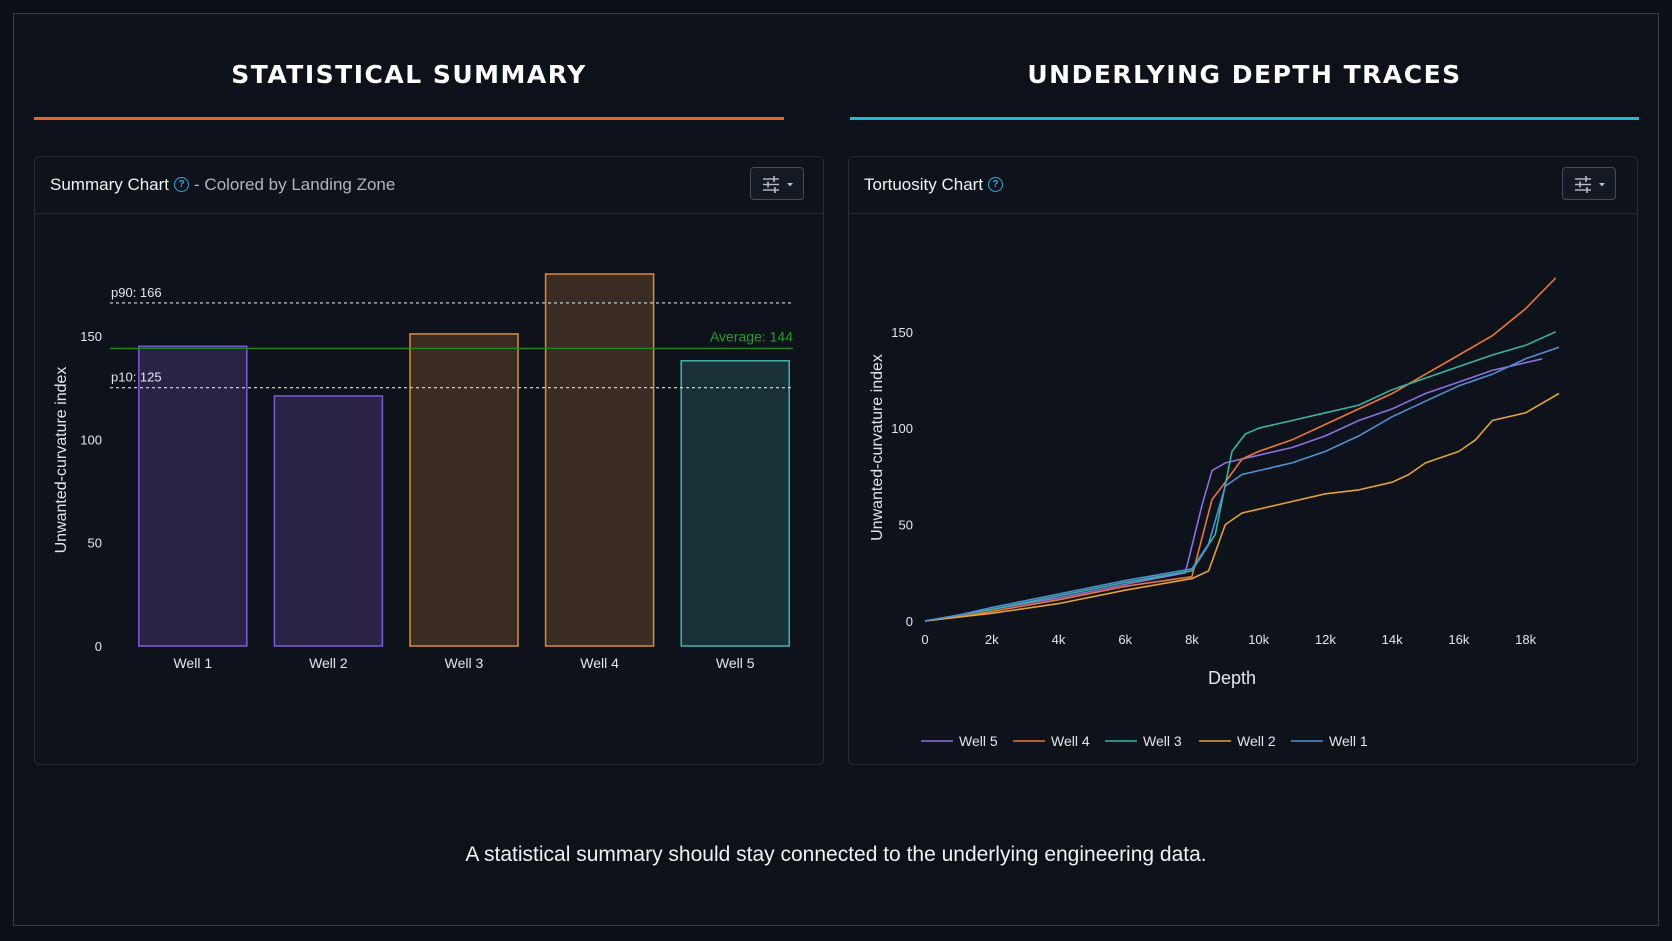 The width and height of the screenshot is (1672, 941). Describe the element at coordinates (1458, 639) in the screenshot. I see `x-tick-label: 16k` at that location.